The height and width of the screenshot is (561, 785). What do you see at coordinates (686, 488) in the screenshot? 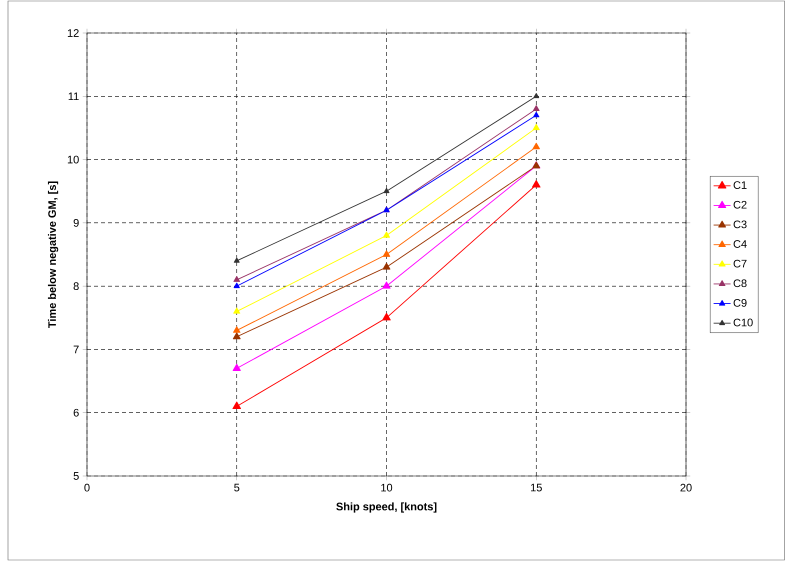
I see `x-tick-label: 20` at bounding box center [686, 488].